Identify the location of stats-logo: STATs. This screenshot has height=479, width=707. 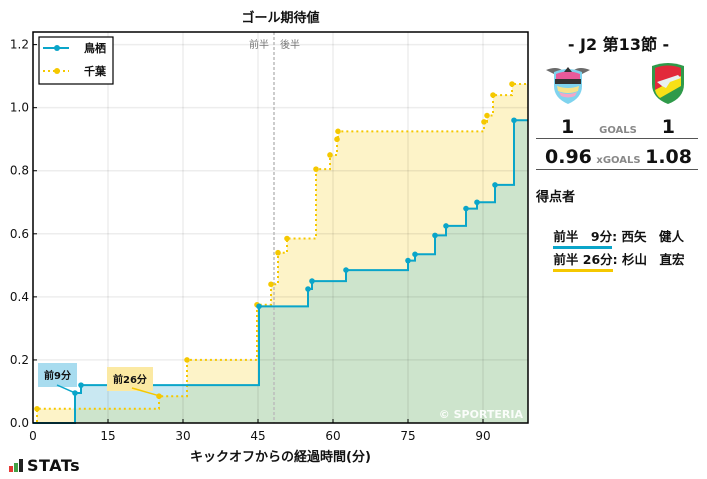
(44, 465).